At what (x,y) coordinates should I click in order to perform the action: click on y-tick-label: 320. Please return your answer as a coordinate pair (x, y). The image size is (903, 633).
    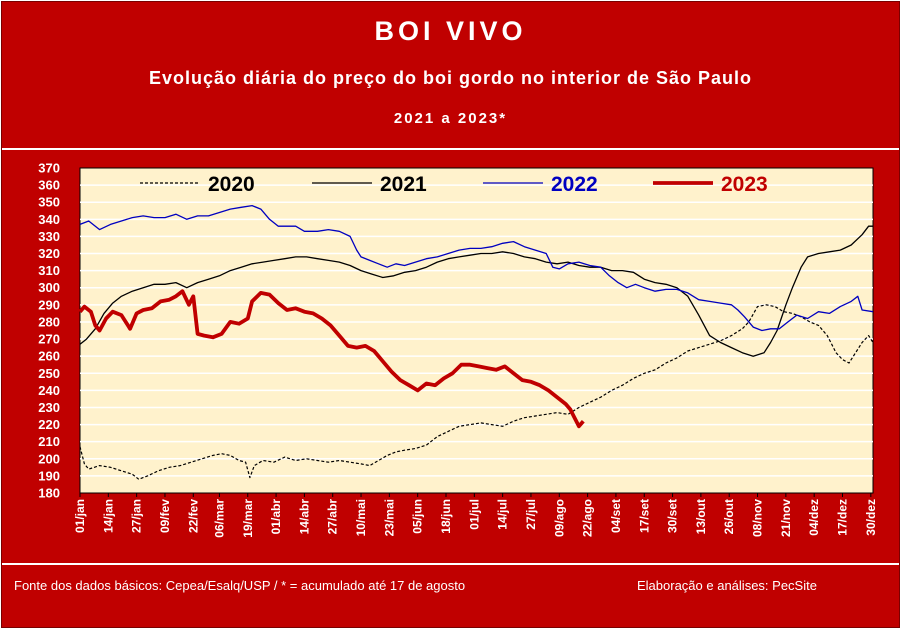
    Looking at the image, I should click on (49, 253).